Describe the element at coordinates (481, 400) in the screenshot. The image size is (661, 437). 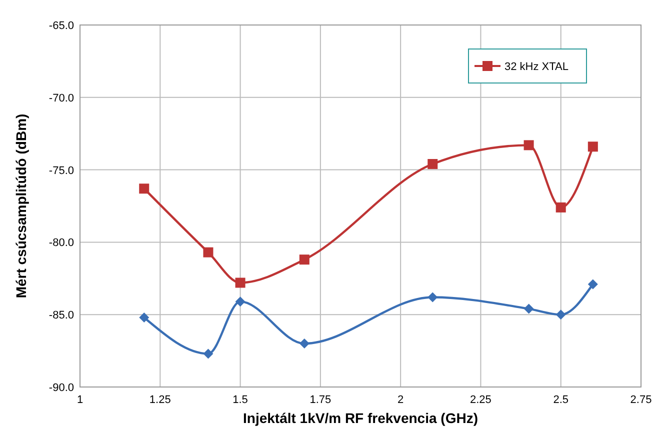
I see `x-tick-label: 2.25` at that location.